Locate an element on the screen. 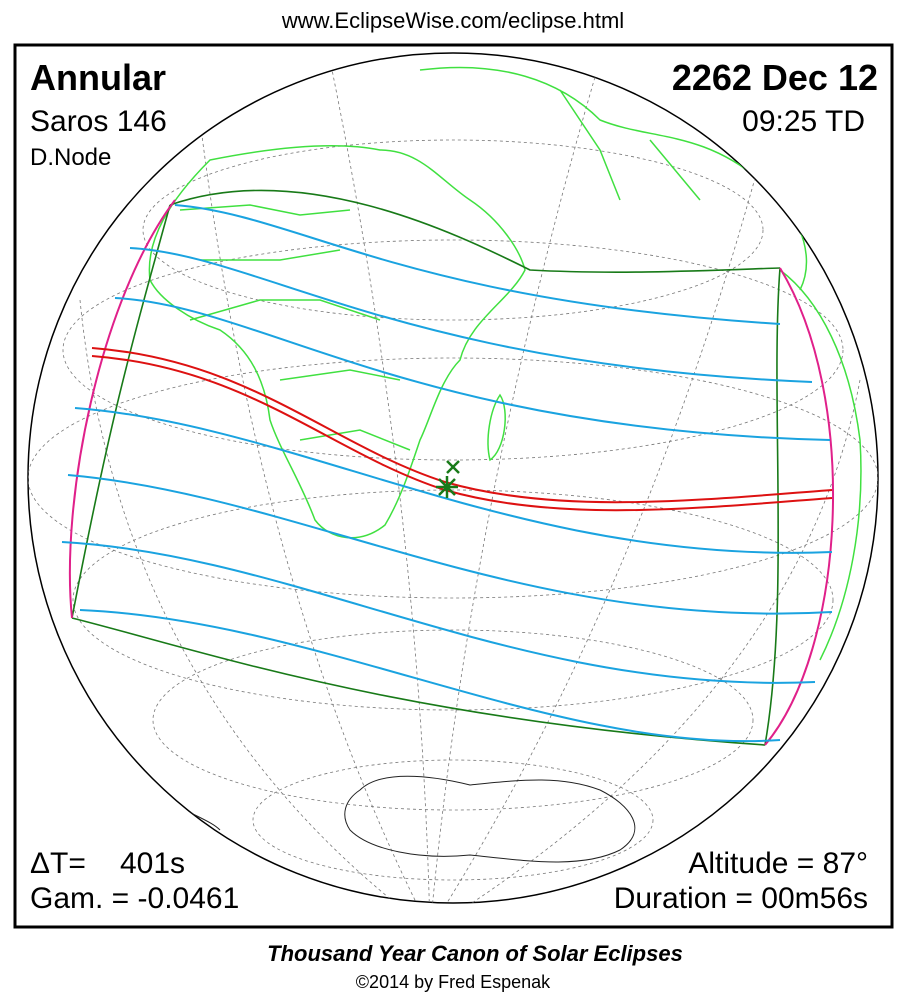 The image size is (908, 1004). delta-t: 401s is located at coordinates (152, 863).